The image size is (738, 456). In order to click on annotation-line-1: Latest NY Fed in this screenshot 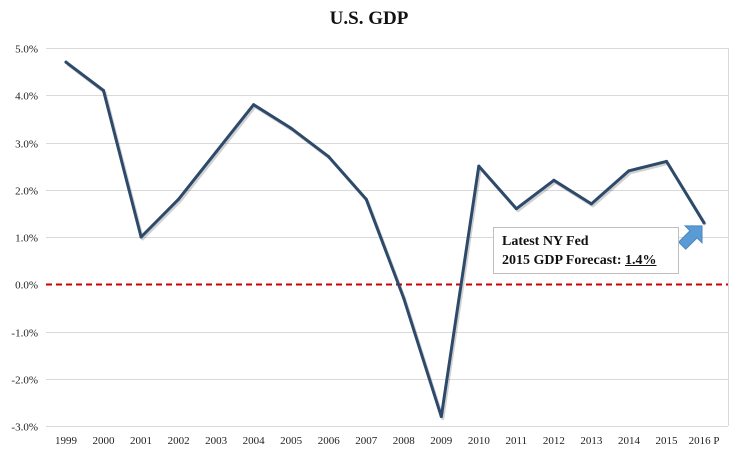, I will do `click(545, 241)`.